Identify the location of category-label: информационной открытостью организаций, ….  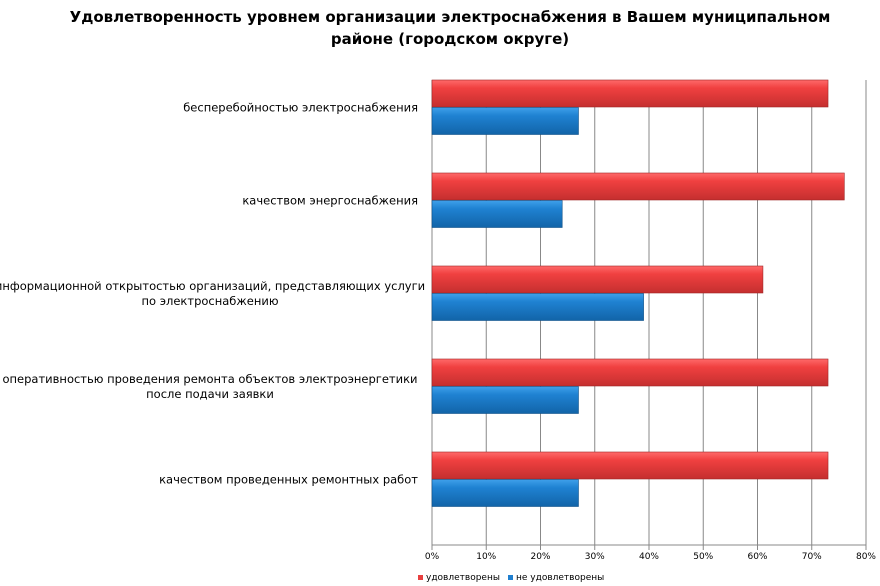
(212, 286).